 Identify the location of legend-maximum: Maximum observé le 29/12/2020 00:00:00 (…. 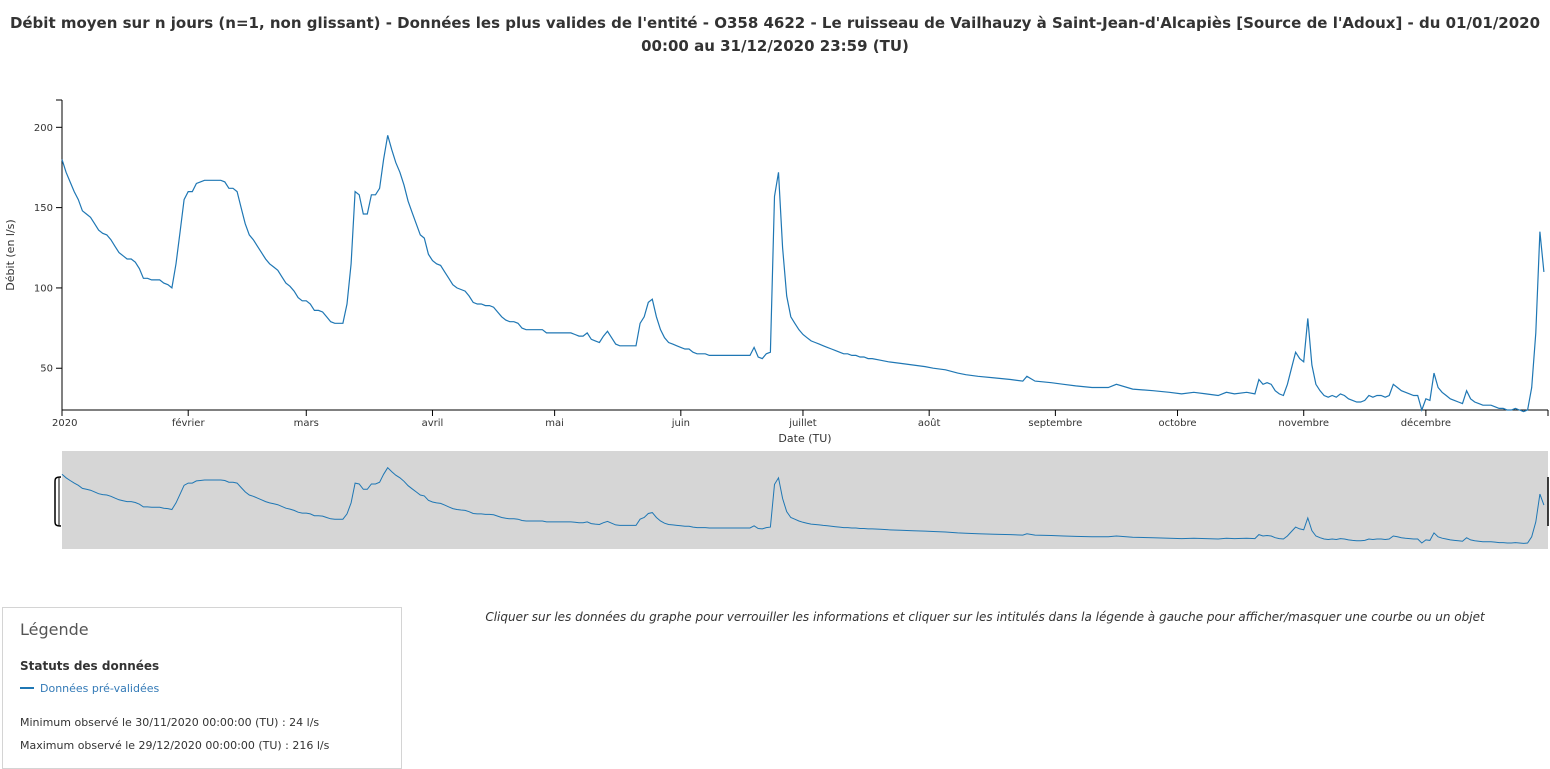
(175, 745).